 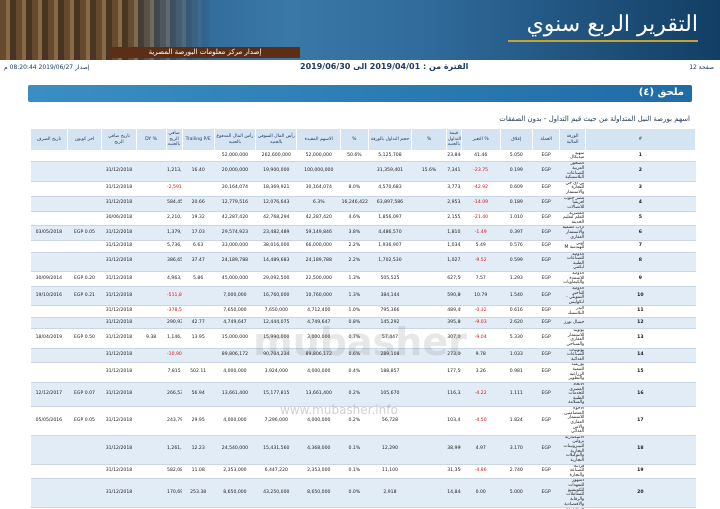 I want to click on table-cell: 1.010, so click(x=516, y=219).